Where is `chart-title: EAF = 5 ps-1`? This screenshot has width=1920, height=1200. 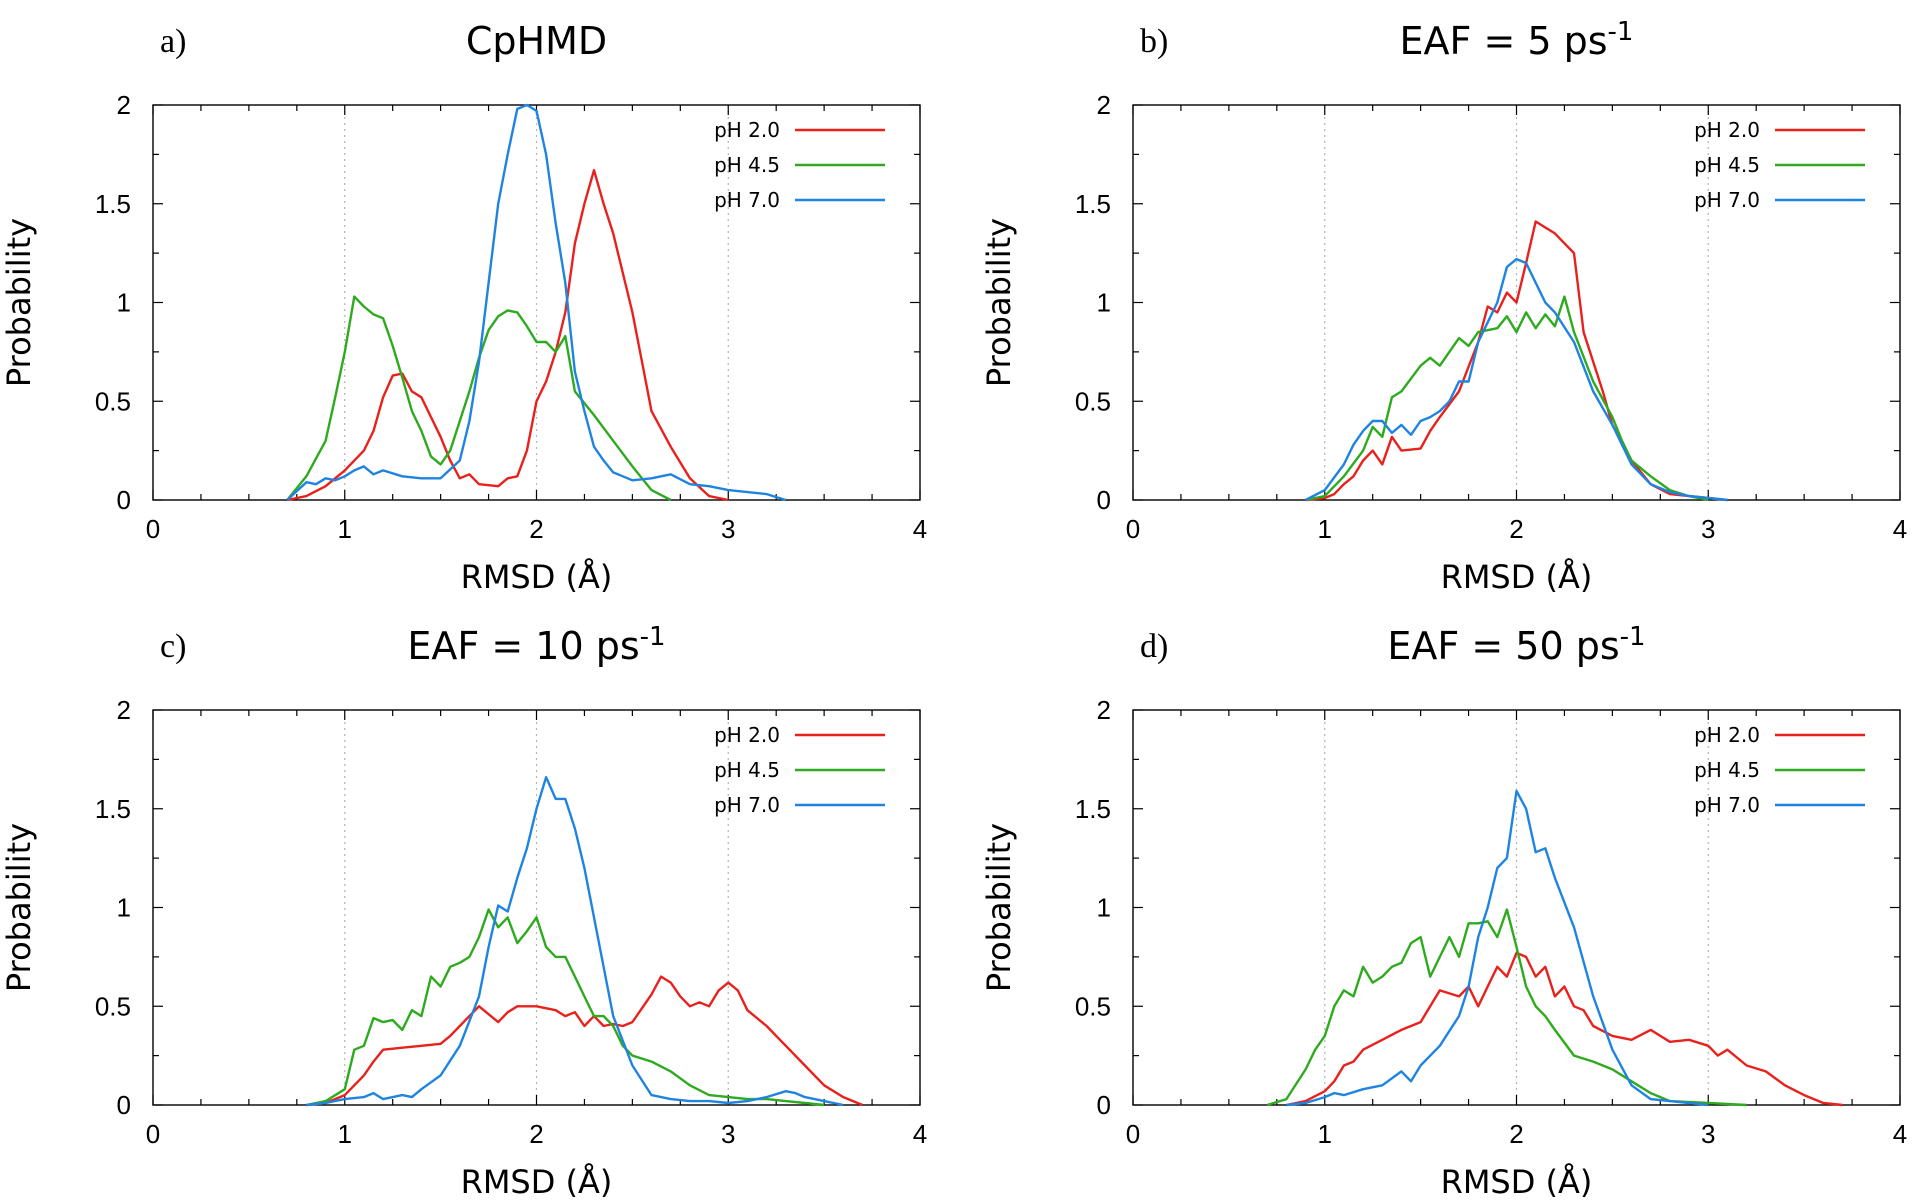
chart-title: EAF = 5 ps-1 is located at coordinates (1517, 40).